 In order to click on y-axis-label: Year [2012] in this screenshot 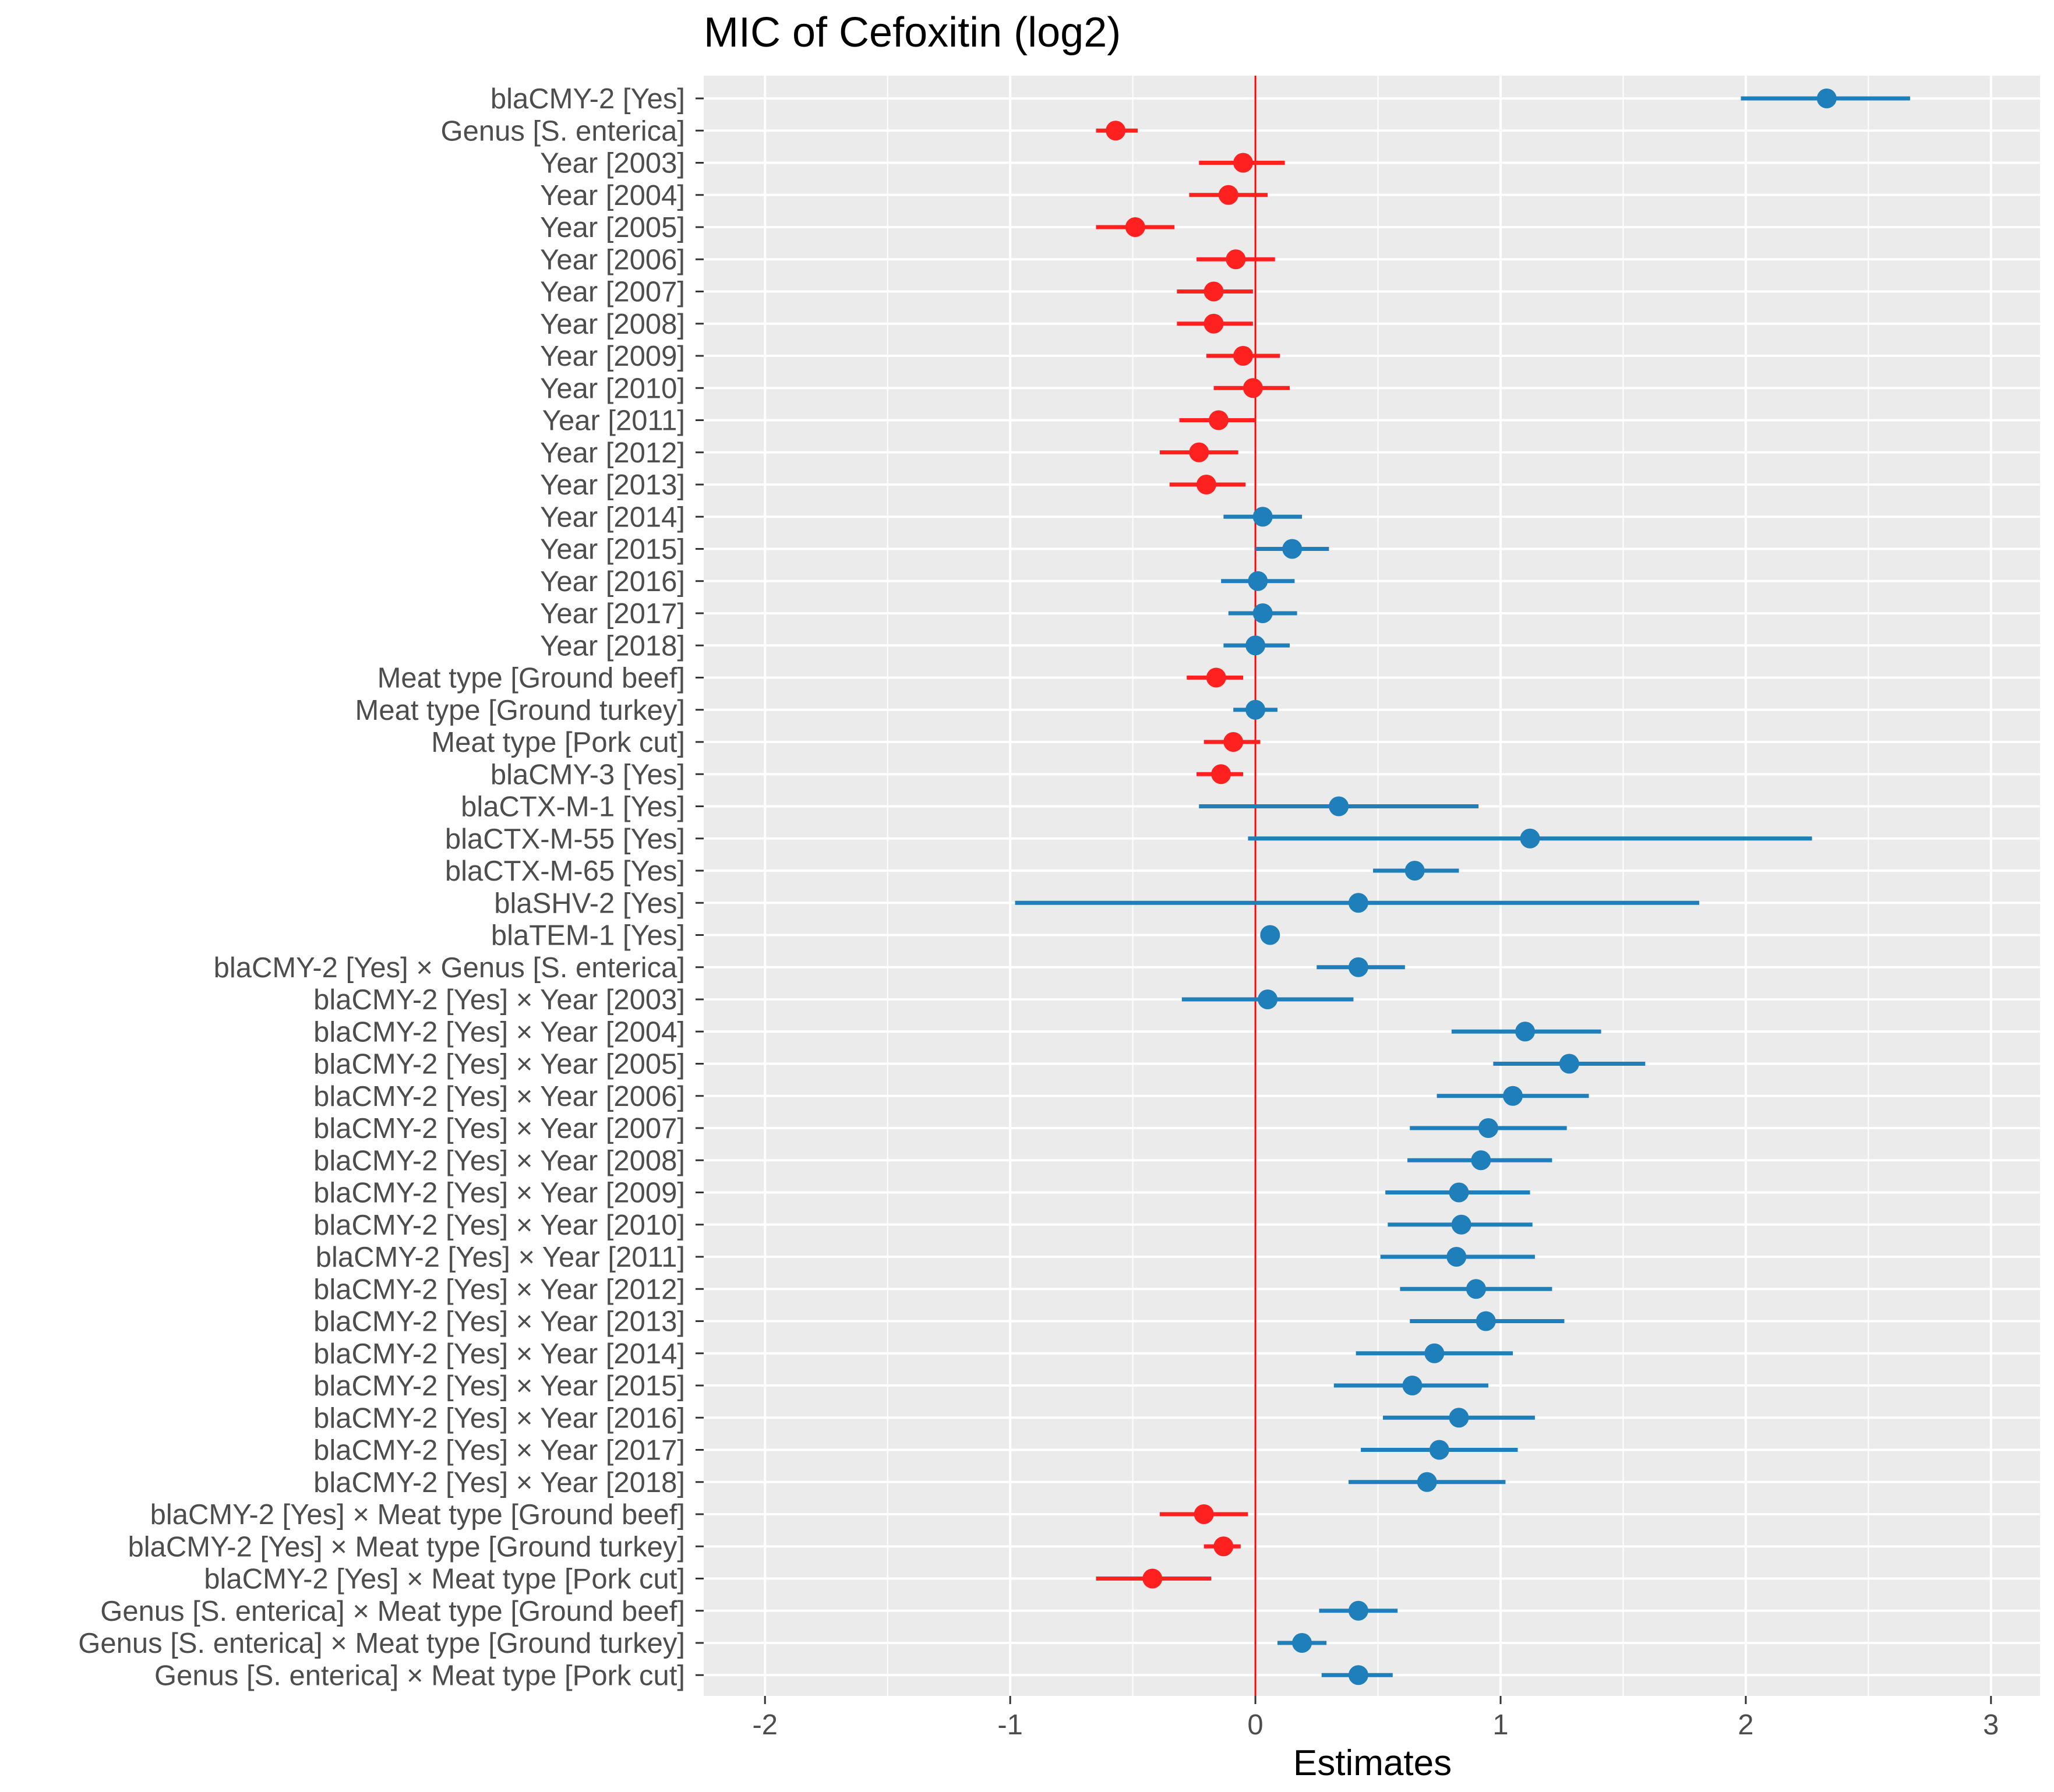, I will do `click(612, 453)`.